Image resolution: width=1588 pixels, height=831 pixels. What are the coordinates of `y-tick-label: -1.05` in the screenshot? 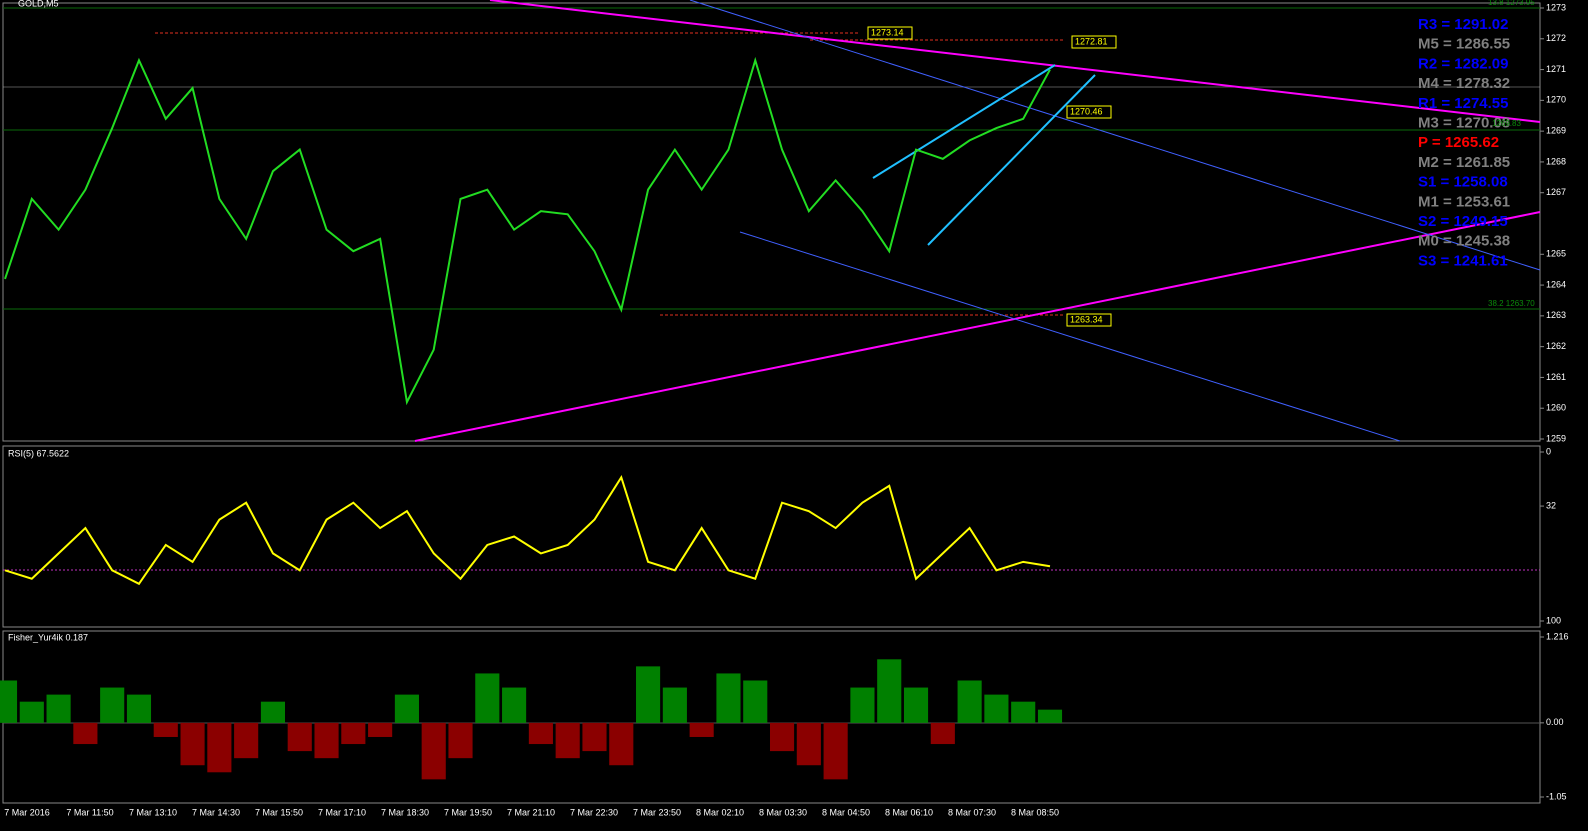 It's located at (1556, 796).